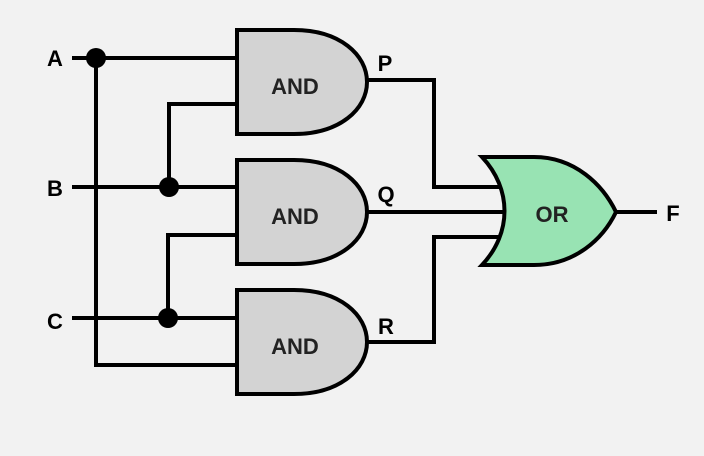 This screenshot has width=704, height=456. I want to click on input-a-label: A, so click(55, 58).